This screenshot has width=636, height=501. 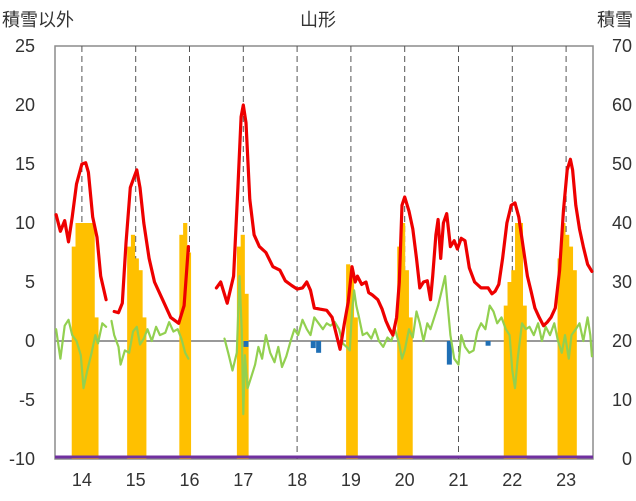 What do you see at coordinates (622, 105) in the screenshot?
I see `right-tick-60: 60` at bounding box center [622, 105].